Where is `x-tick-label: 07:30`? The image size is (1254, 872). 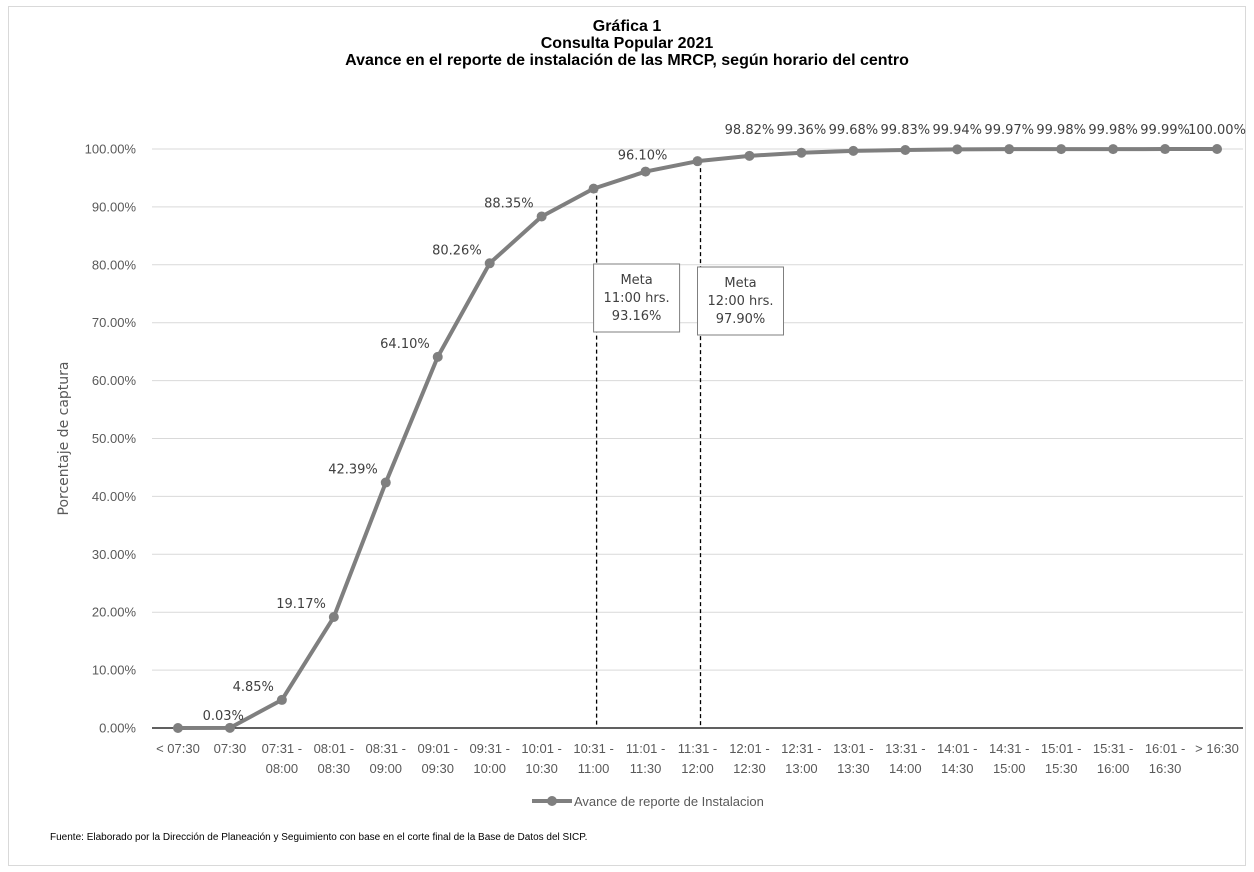 x-tick-label: 07:30 is located at coordinates (230, 748).